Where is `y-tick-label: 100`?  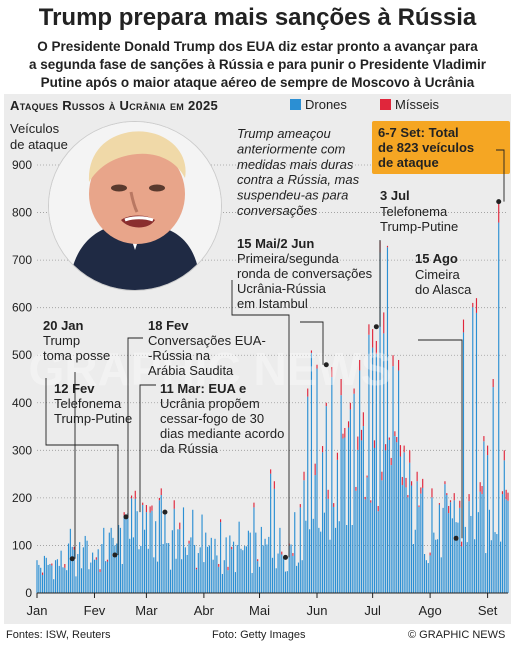
y-tick-label: 100 is located at coordinates (22, 545).